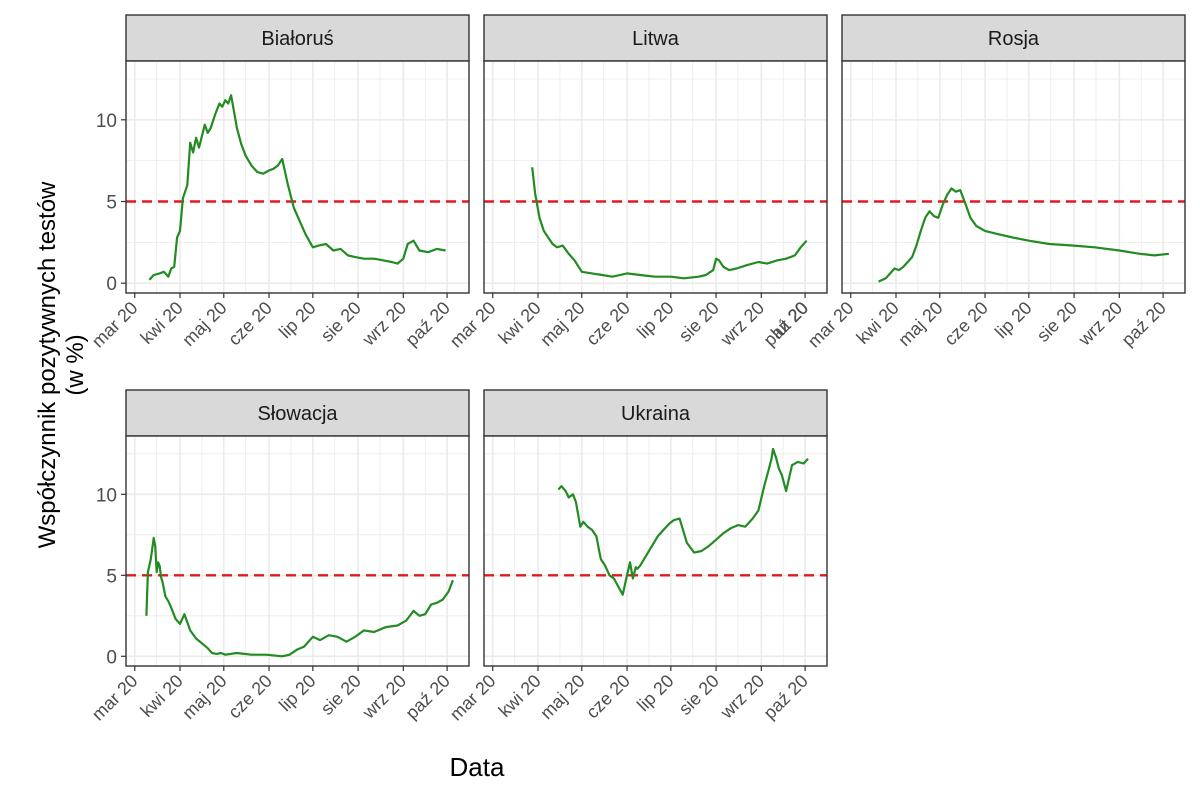 The image size is (1200, 800). I want to click on y-axis-title: Współczynnik pozytywnych testów (w %), so click(65, 400).